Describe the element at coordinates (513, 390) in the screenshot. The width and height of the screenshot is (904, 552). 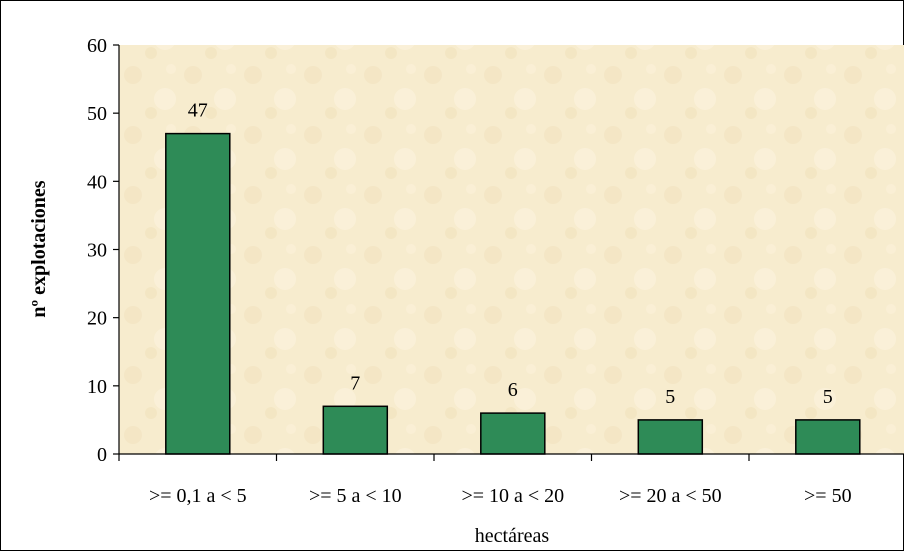
I see `data-label-3: 6` at that location.